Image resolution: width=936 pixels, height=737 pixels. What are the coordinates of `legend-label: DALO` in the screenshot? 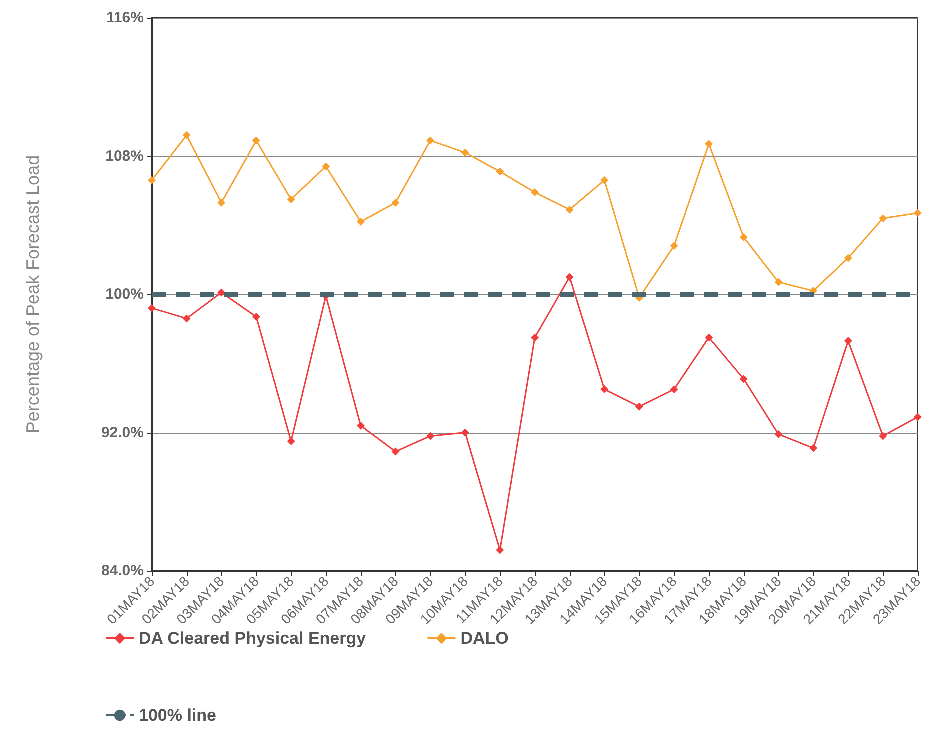 It's located at (484, 638).